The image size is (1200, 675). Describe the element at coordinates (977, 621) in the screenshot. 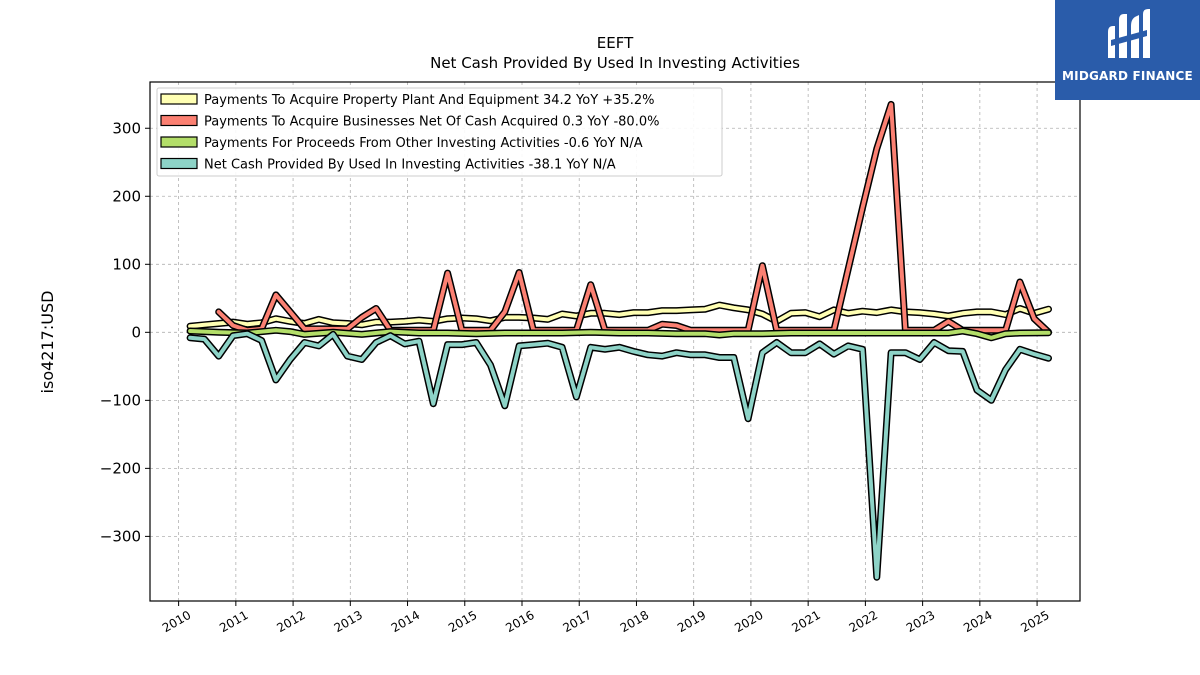

I see `x-tick-label: 2024` at that location.